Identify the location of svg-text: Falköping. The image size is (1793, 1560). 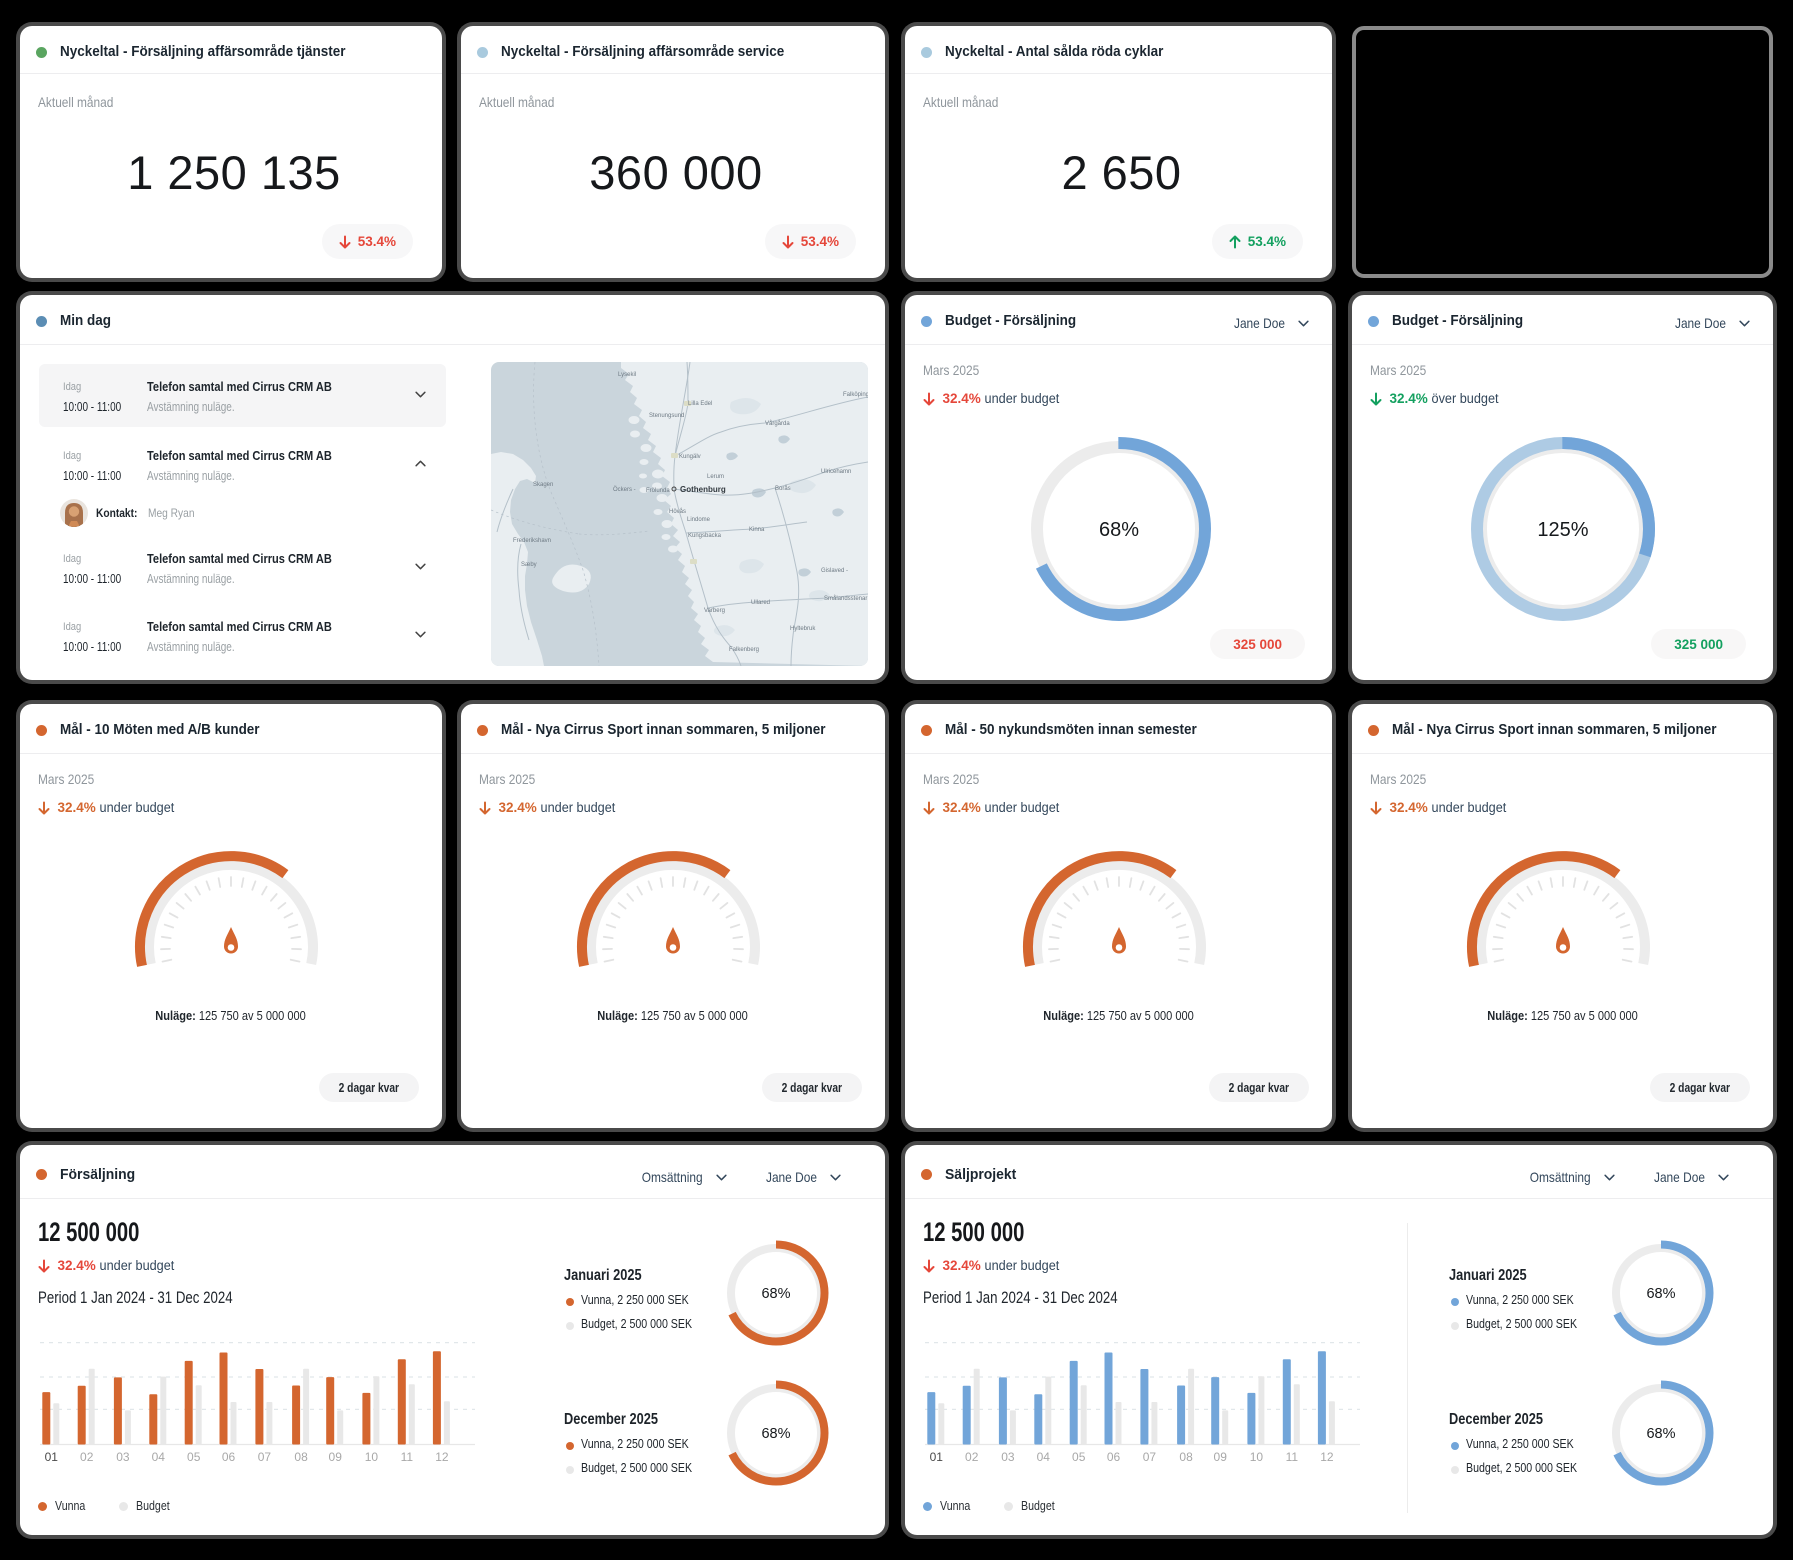
(855, 395).